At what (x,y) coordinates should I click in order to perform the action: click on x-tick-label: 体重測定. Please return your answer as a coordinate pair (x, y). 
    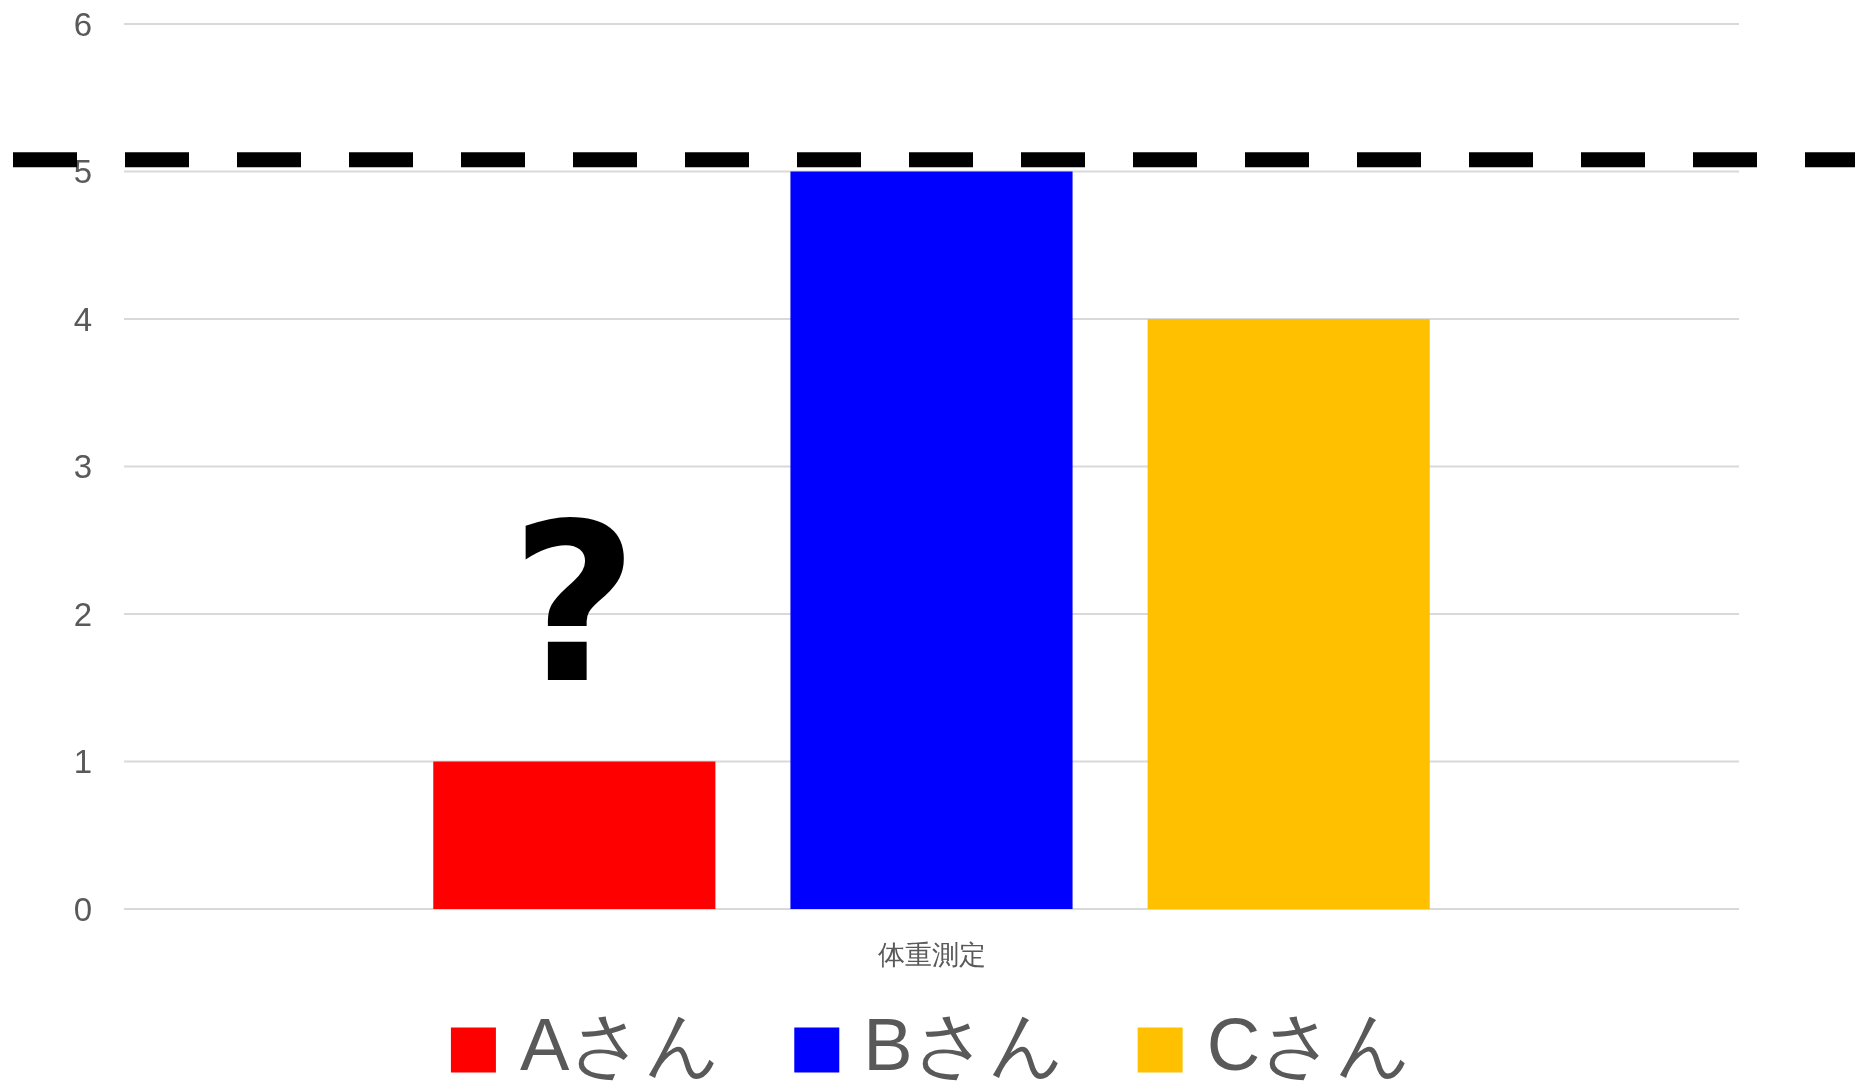
    Looking at the image, I should click on (931, 955).